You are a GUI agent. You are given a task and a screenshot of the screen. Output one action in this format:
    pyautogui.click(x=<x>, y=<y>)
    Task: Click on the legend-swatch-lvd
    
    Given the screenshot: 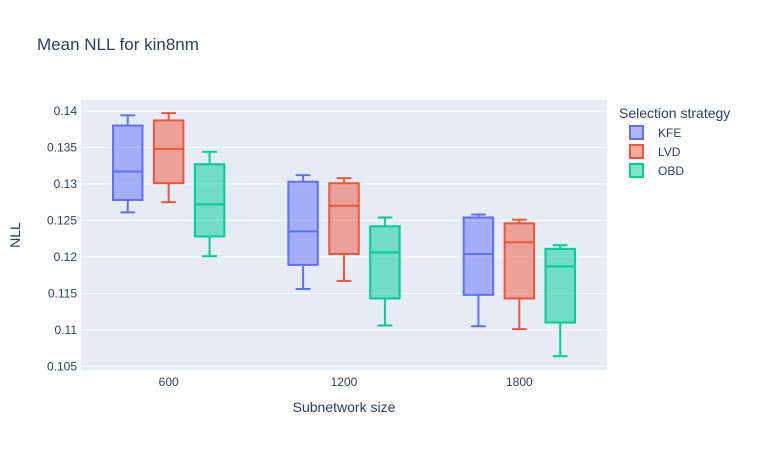 What is the action you would take?
    pyautogui.click(x=636, y=151)
    